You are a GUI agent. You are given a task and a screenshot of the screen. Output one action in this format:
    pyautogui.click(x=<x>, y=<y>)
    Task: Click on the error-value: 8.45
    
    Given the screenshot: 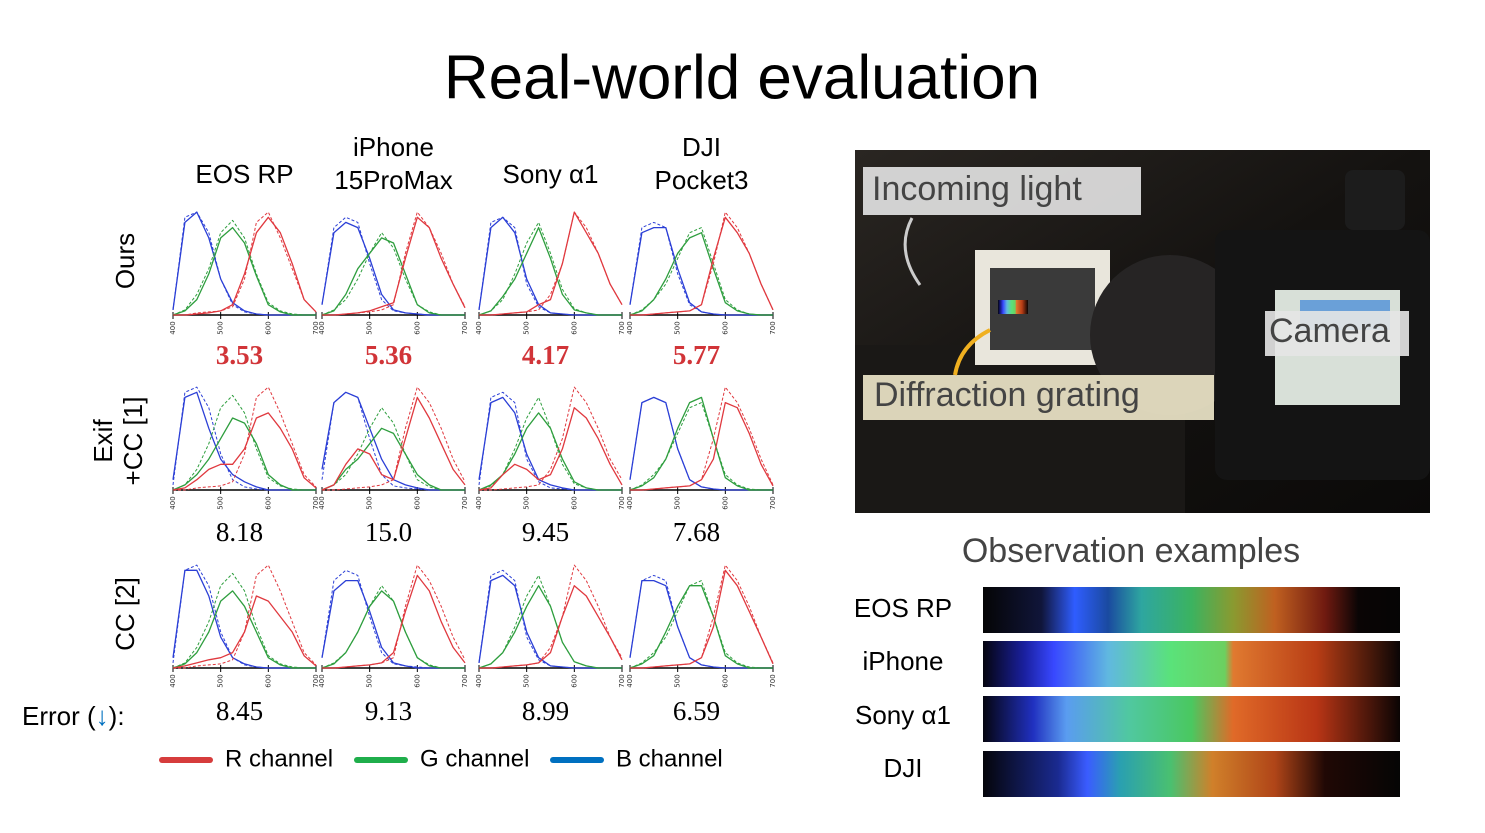 What is the action you would take?
    pyautogui.click(x=239, y=711)
    